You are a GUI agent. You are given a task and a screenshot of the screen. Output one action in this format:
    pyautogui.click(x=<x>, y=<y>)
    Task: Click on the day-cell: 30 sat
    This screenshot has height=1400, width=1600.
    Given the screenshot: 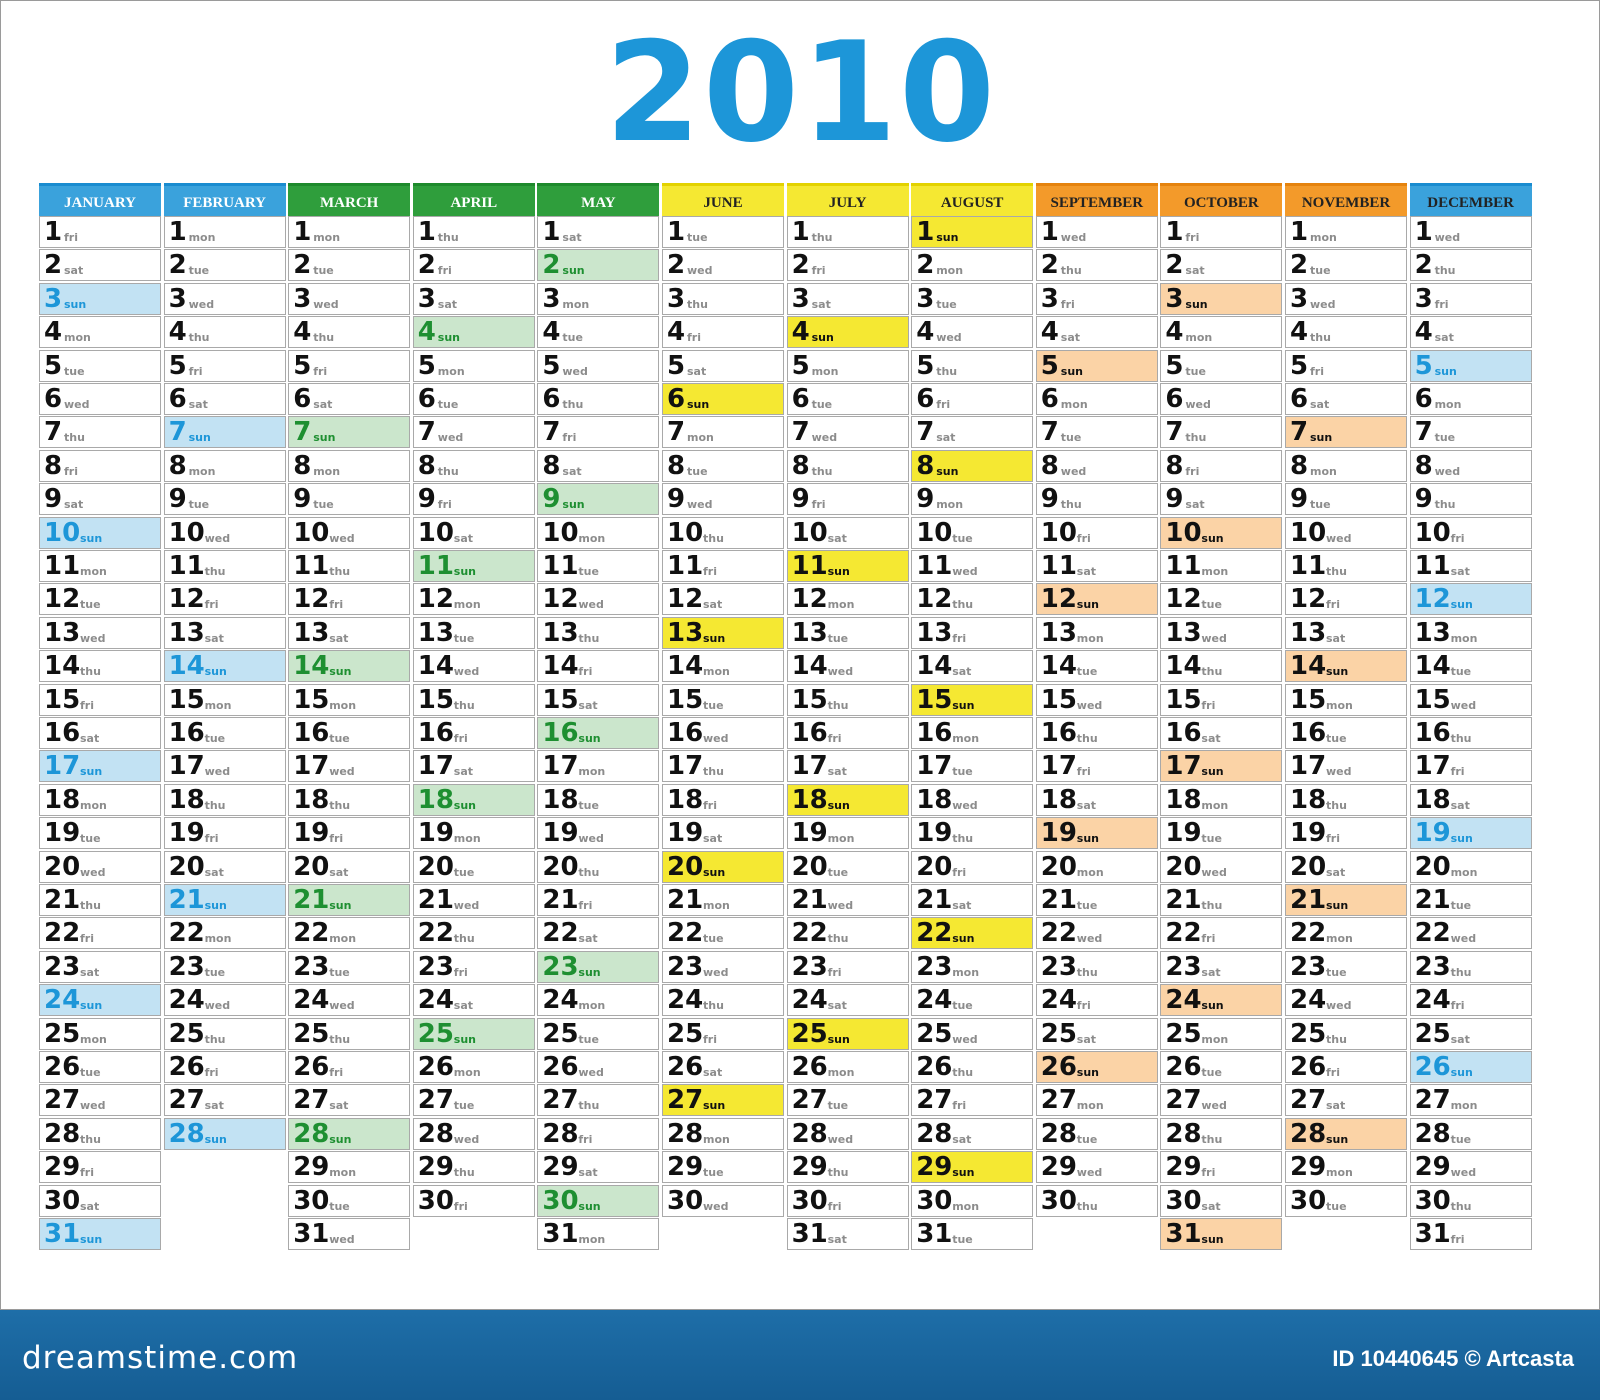 What is the action you would take?
    pyautogui.click(x=100, y=1200)
    